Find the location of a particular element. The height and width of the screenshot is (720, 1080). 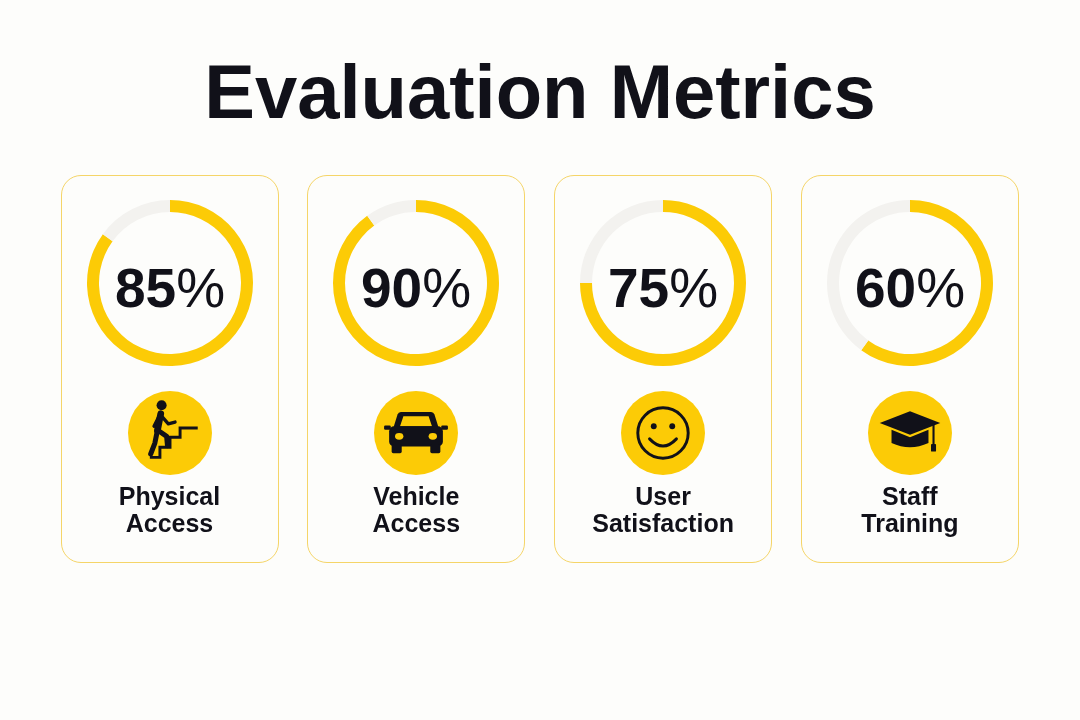

data-label: 85% is located at coordinates (169, 288).